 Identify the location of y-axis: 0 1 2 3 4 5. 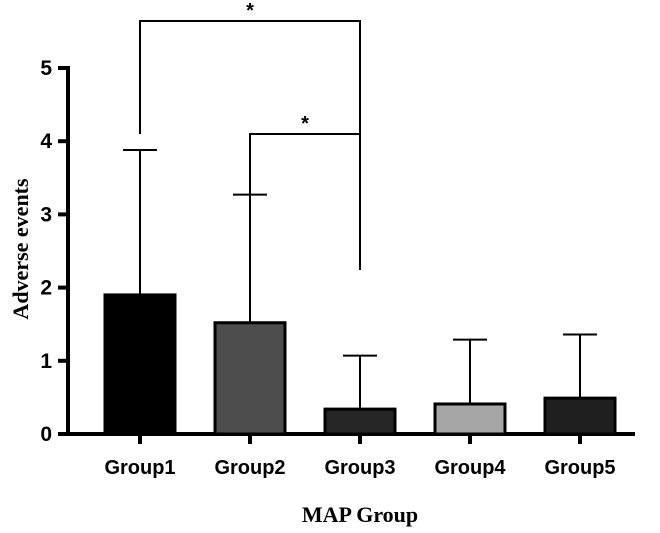
(55, 251).